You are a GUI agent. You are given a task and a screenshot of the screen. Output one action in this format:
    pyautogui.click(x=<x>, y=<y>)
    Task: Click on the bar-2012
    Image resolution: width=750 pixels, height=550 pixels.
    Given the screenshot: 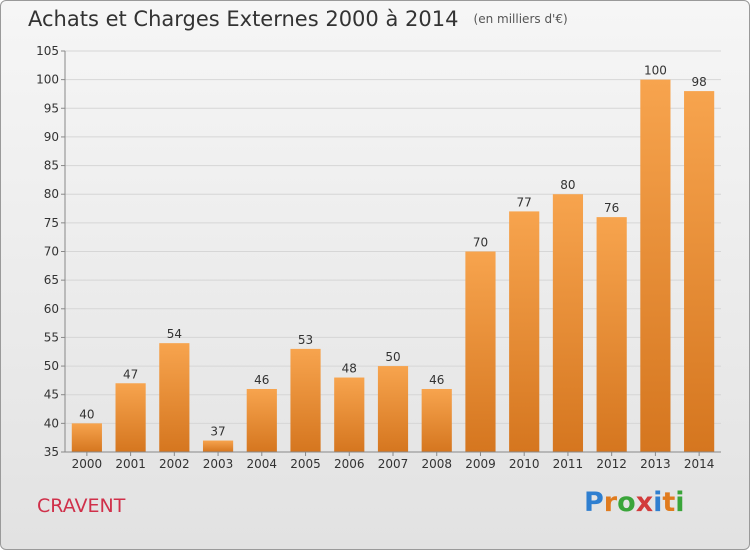 What is the action you would take?
    pyautogui.click(x=611, y=334)
    